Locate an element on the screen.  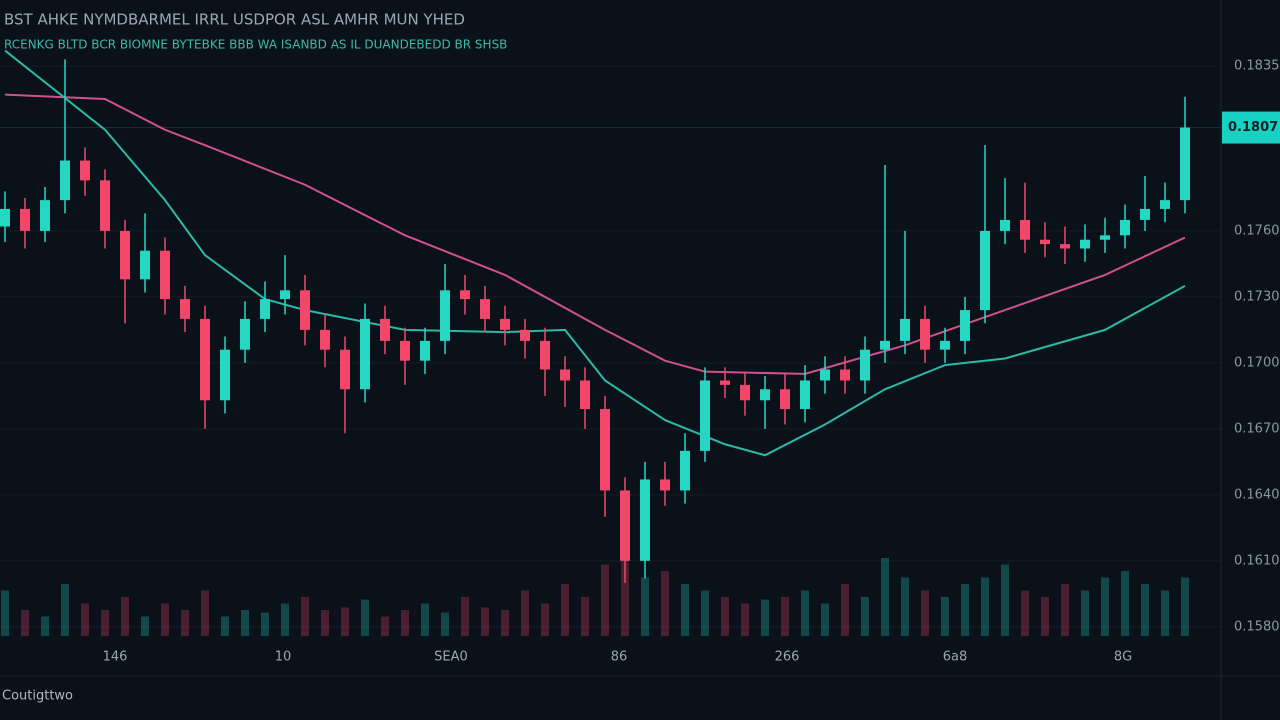
y-tick-label: 0.1760 is located at coordinates (1257, 230).